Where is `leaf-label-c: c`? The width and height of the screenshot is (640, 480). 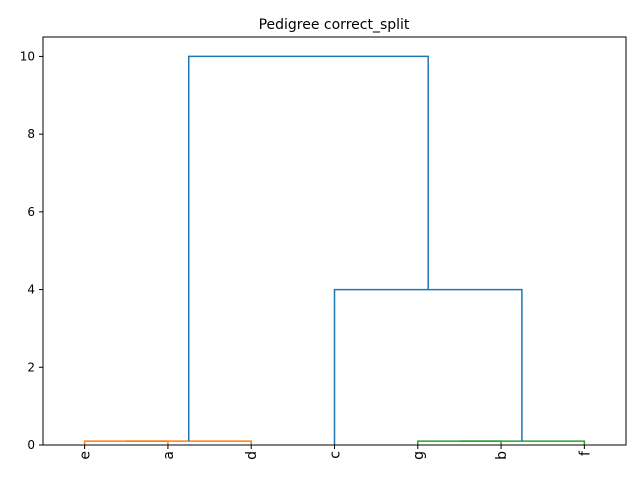 leaf-label-c: c is located at coordinates (336, 455).